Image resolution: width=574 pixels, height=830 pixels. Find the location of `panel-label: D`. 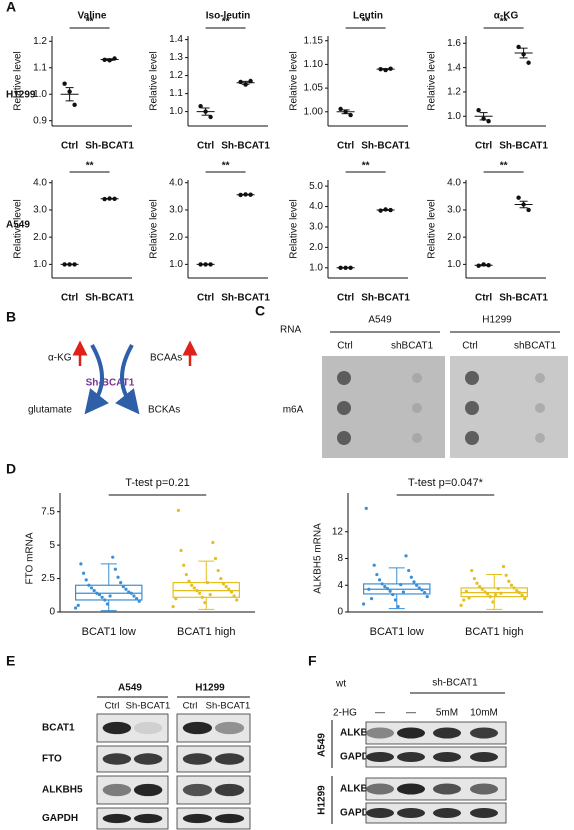

panel-label: D is located at coordinates (11, 469).